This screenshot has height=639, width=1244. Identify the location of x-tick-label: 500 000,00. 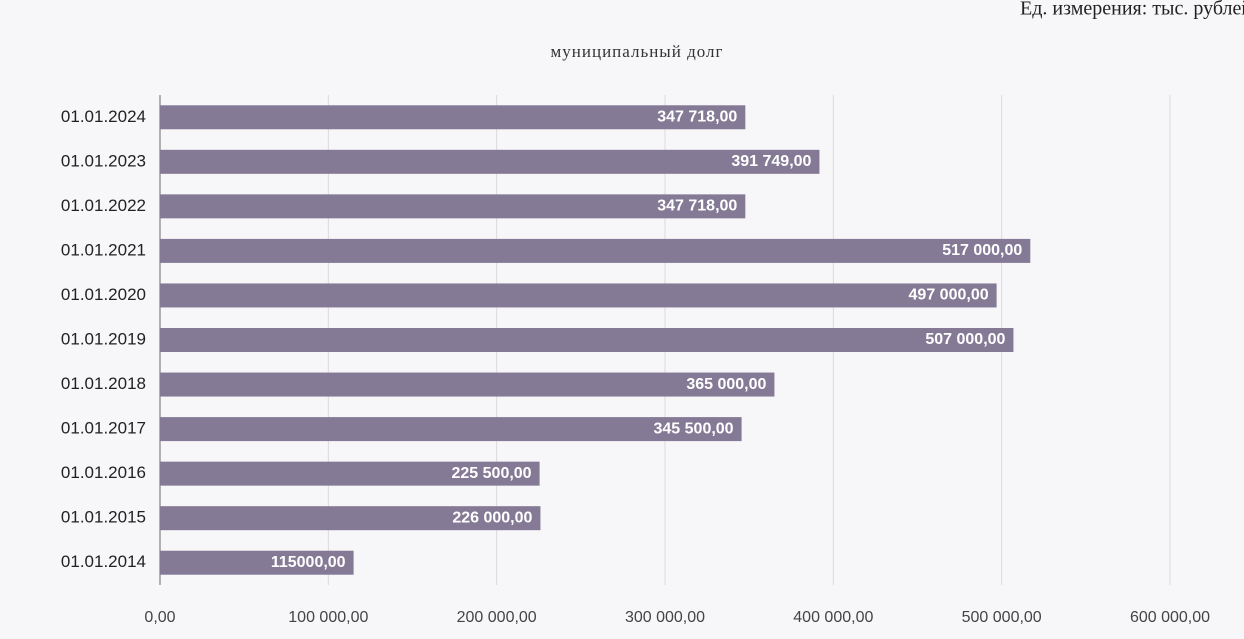
(1002, 617).